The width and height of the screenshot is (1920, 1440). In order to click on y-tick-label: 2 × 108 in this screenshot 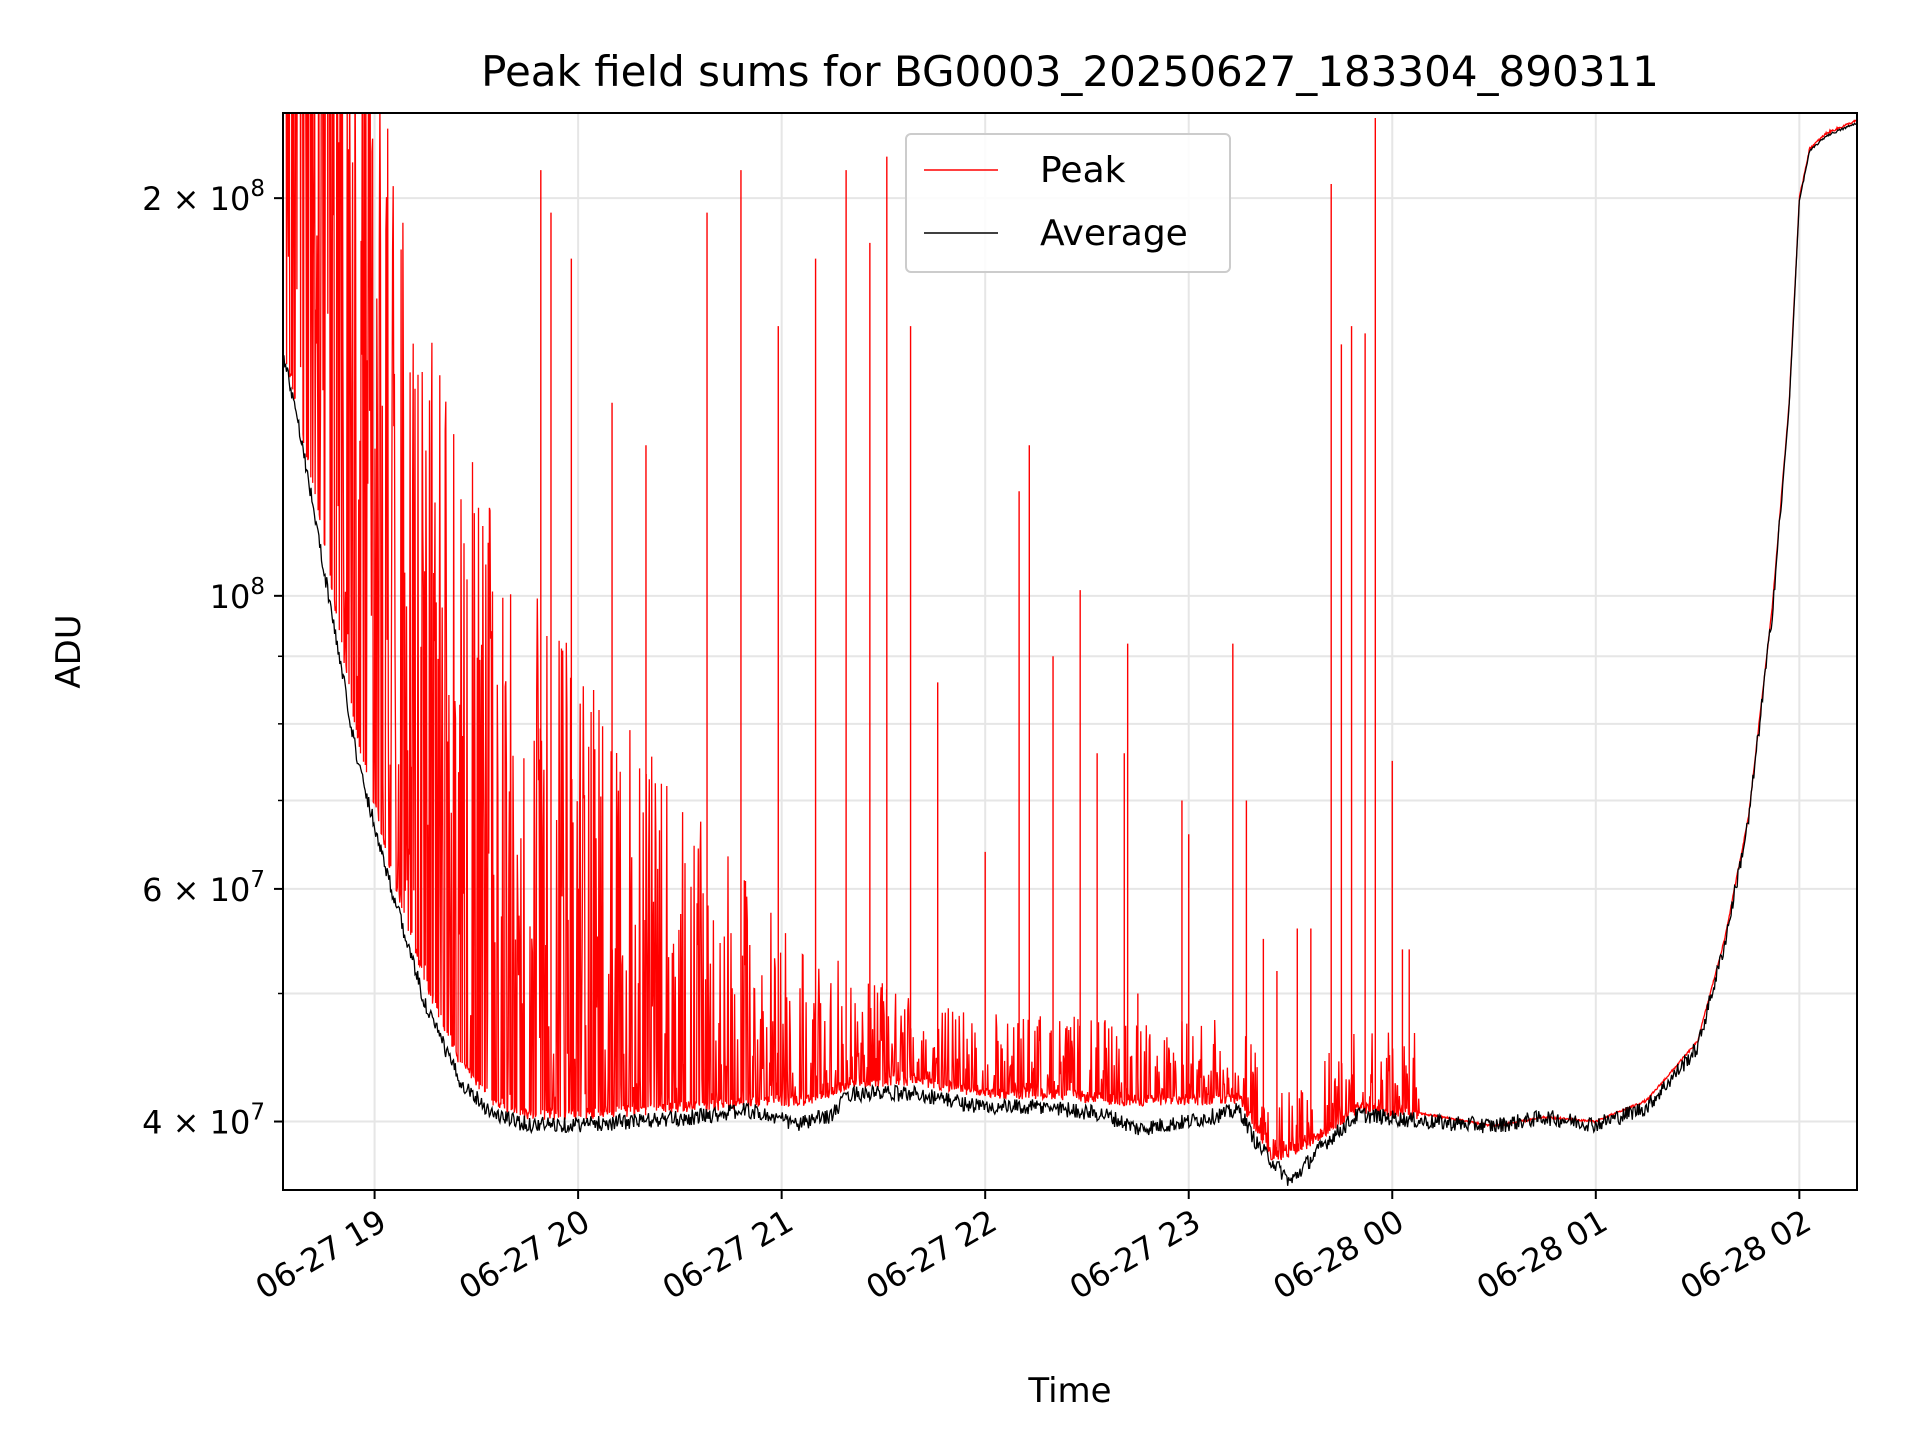, I will do `click(203, 197)`.